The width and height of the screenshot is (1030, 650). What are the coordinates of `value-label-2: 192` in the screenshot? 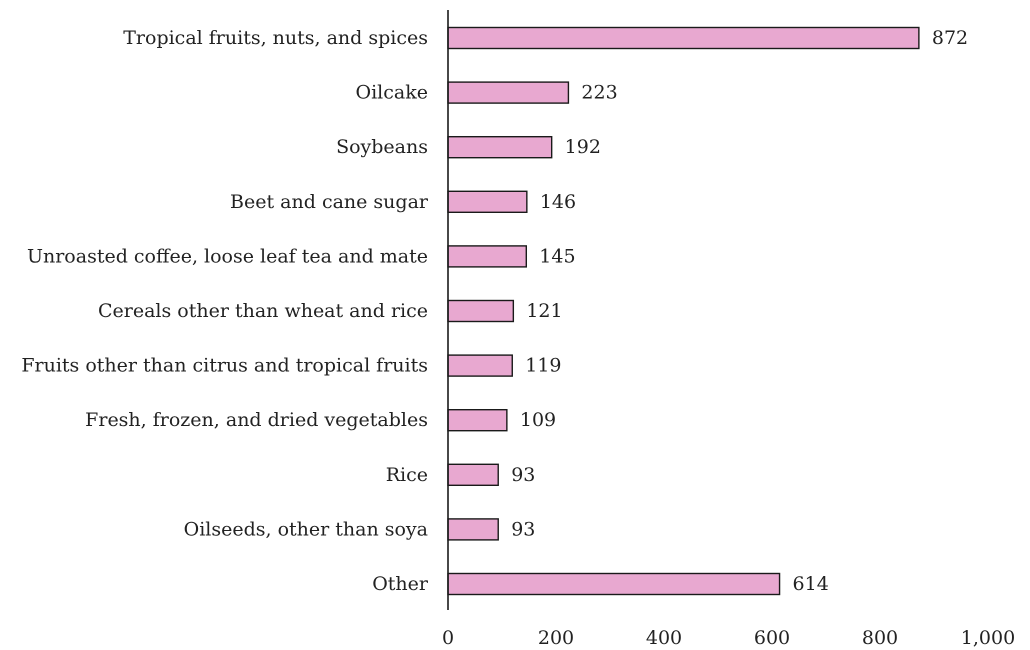 It's located at (583, 147).